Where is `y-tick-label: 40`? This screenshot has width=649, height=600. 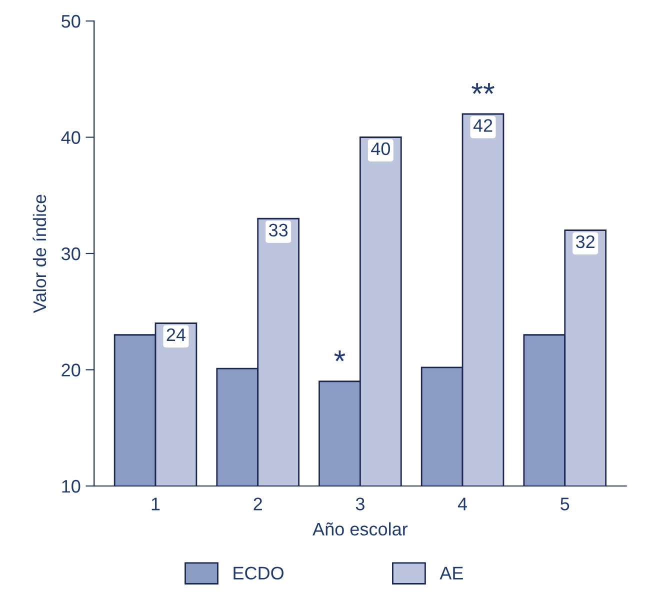 y-tick-label: 40 is located at coordinates (70, 137).